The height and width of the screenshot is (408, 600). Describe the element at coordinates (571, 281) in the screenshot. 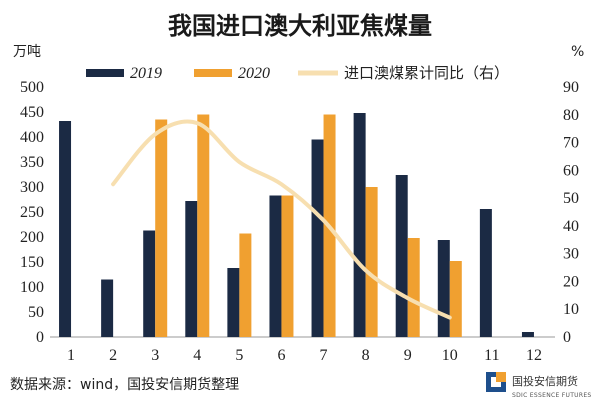

I see `y-right-tick-label: 20` at that location.